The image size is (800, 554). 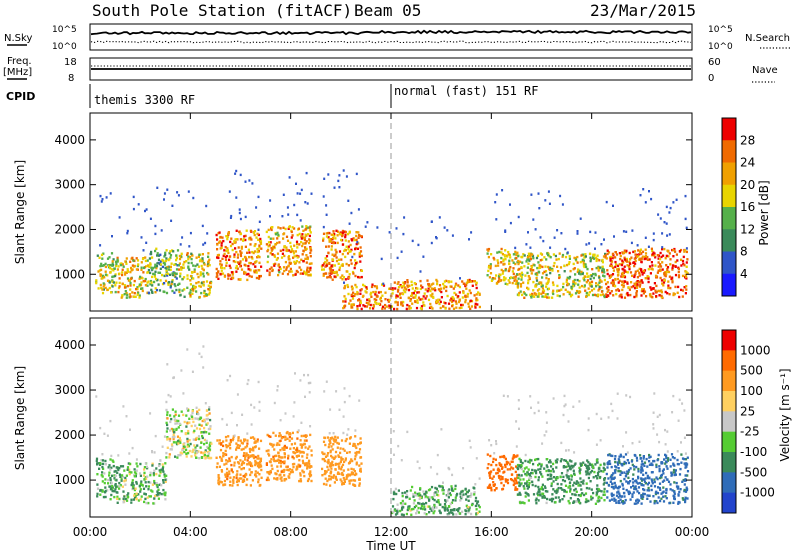 I want to click on freq-panel, so click(x=391, y=69).